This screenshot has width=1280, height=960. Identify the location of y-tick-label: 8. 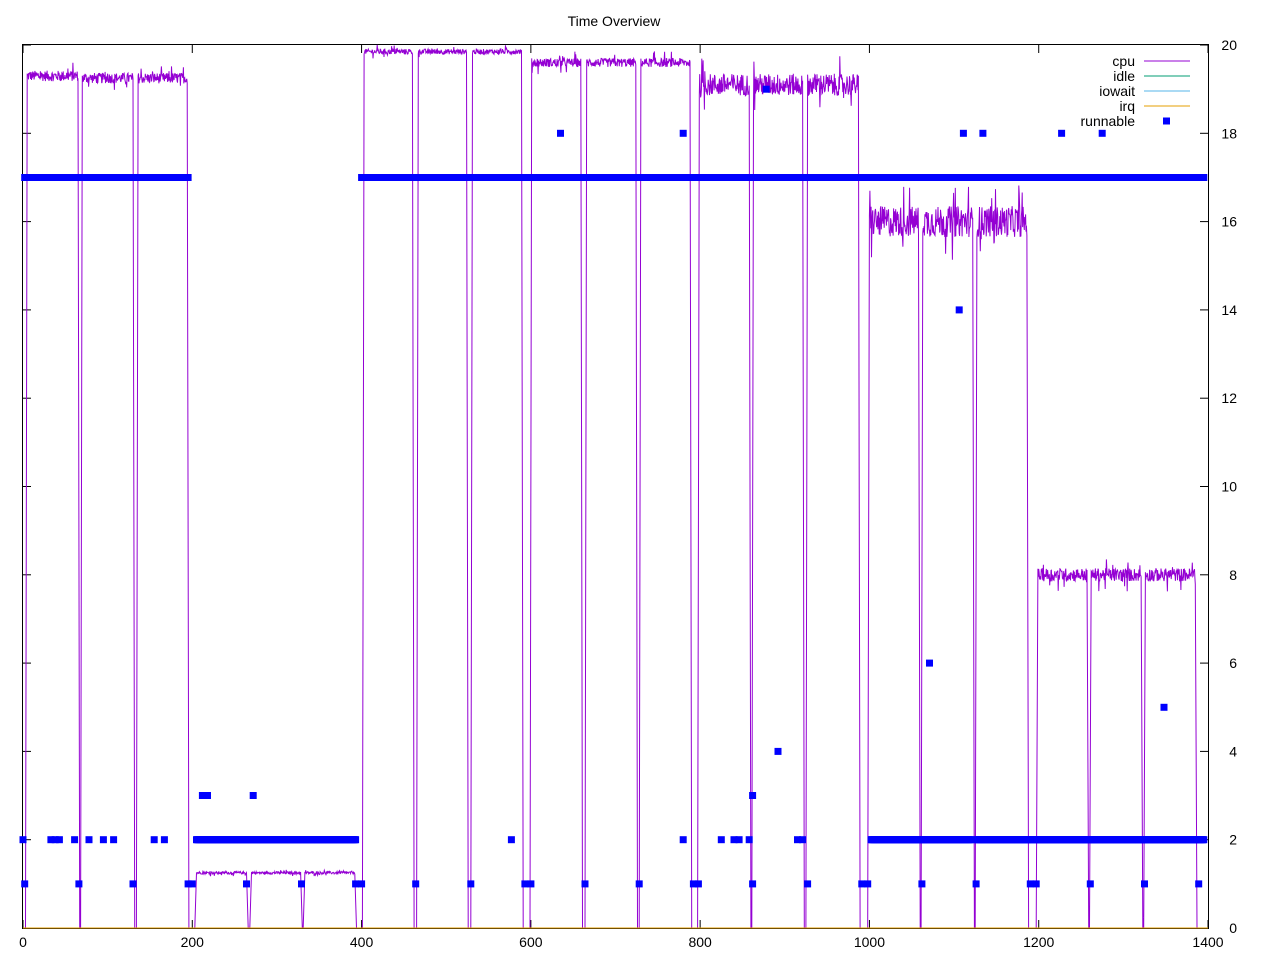
(1233, 575).